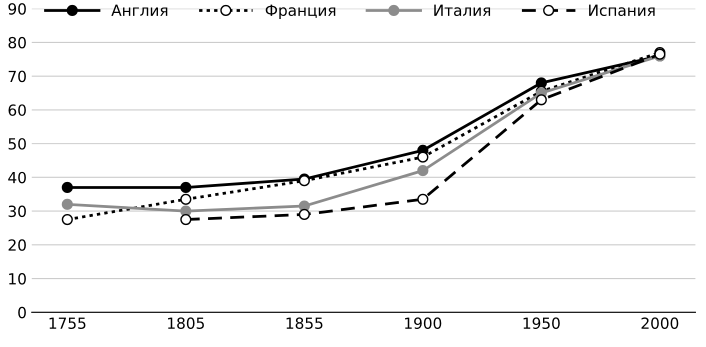 The width and height of the screenshot is (706, 347). Describe the element at coordinates (17, 76) in the screenshot. I see `y-tick-label: 70` at that location.